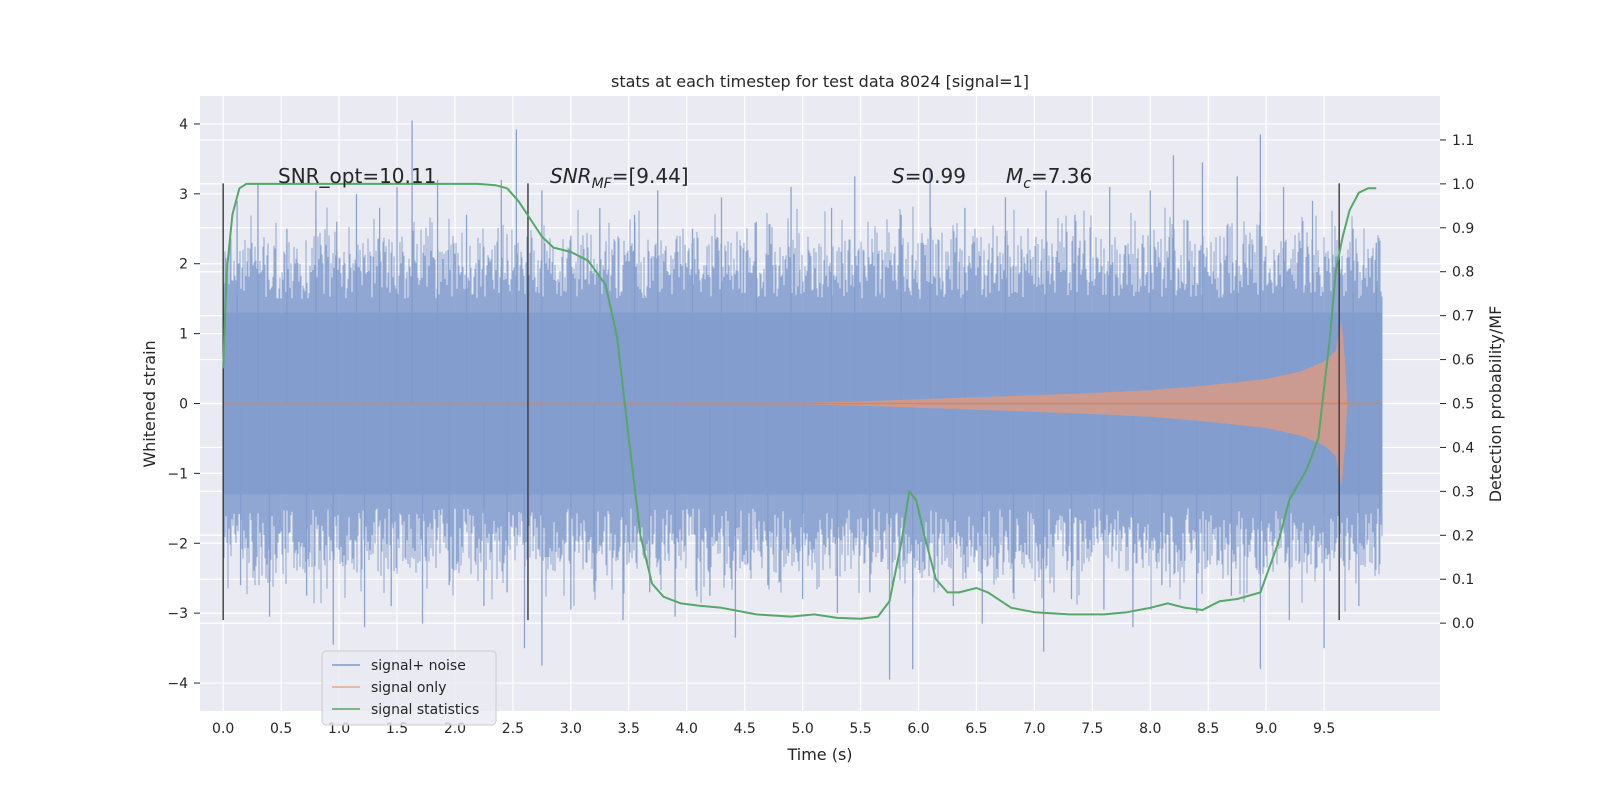  Describe the element at coordinates (745, 729) in the screenshot. I see `x-tick-label: 4.5` at that location.